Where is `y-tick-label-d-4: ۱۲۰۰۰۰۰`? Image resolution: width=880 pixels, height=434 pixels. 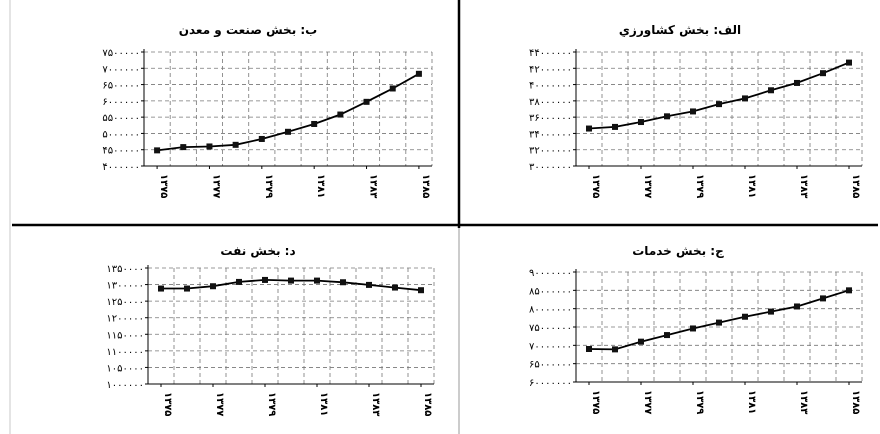 y-tick-label-d-4: ۱۲۰۰۰۰۰ is located at coordinates (125, 319).